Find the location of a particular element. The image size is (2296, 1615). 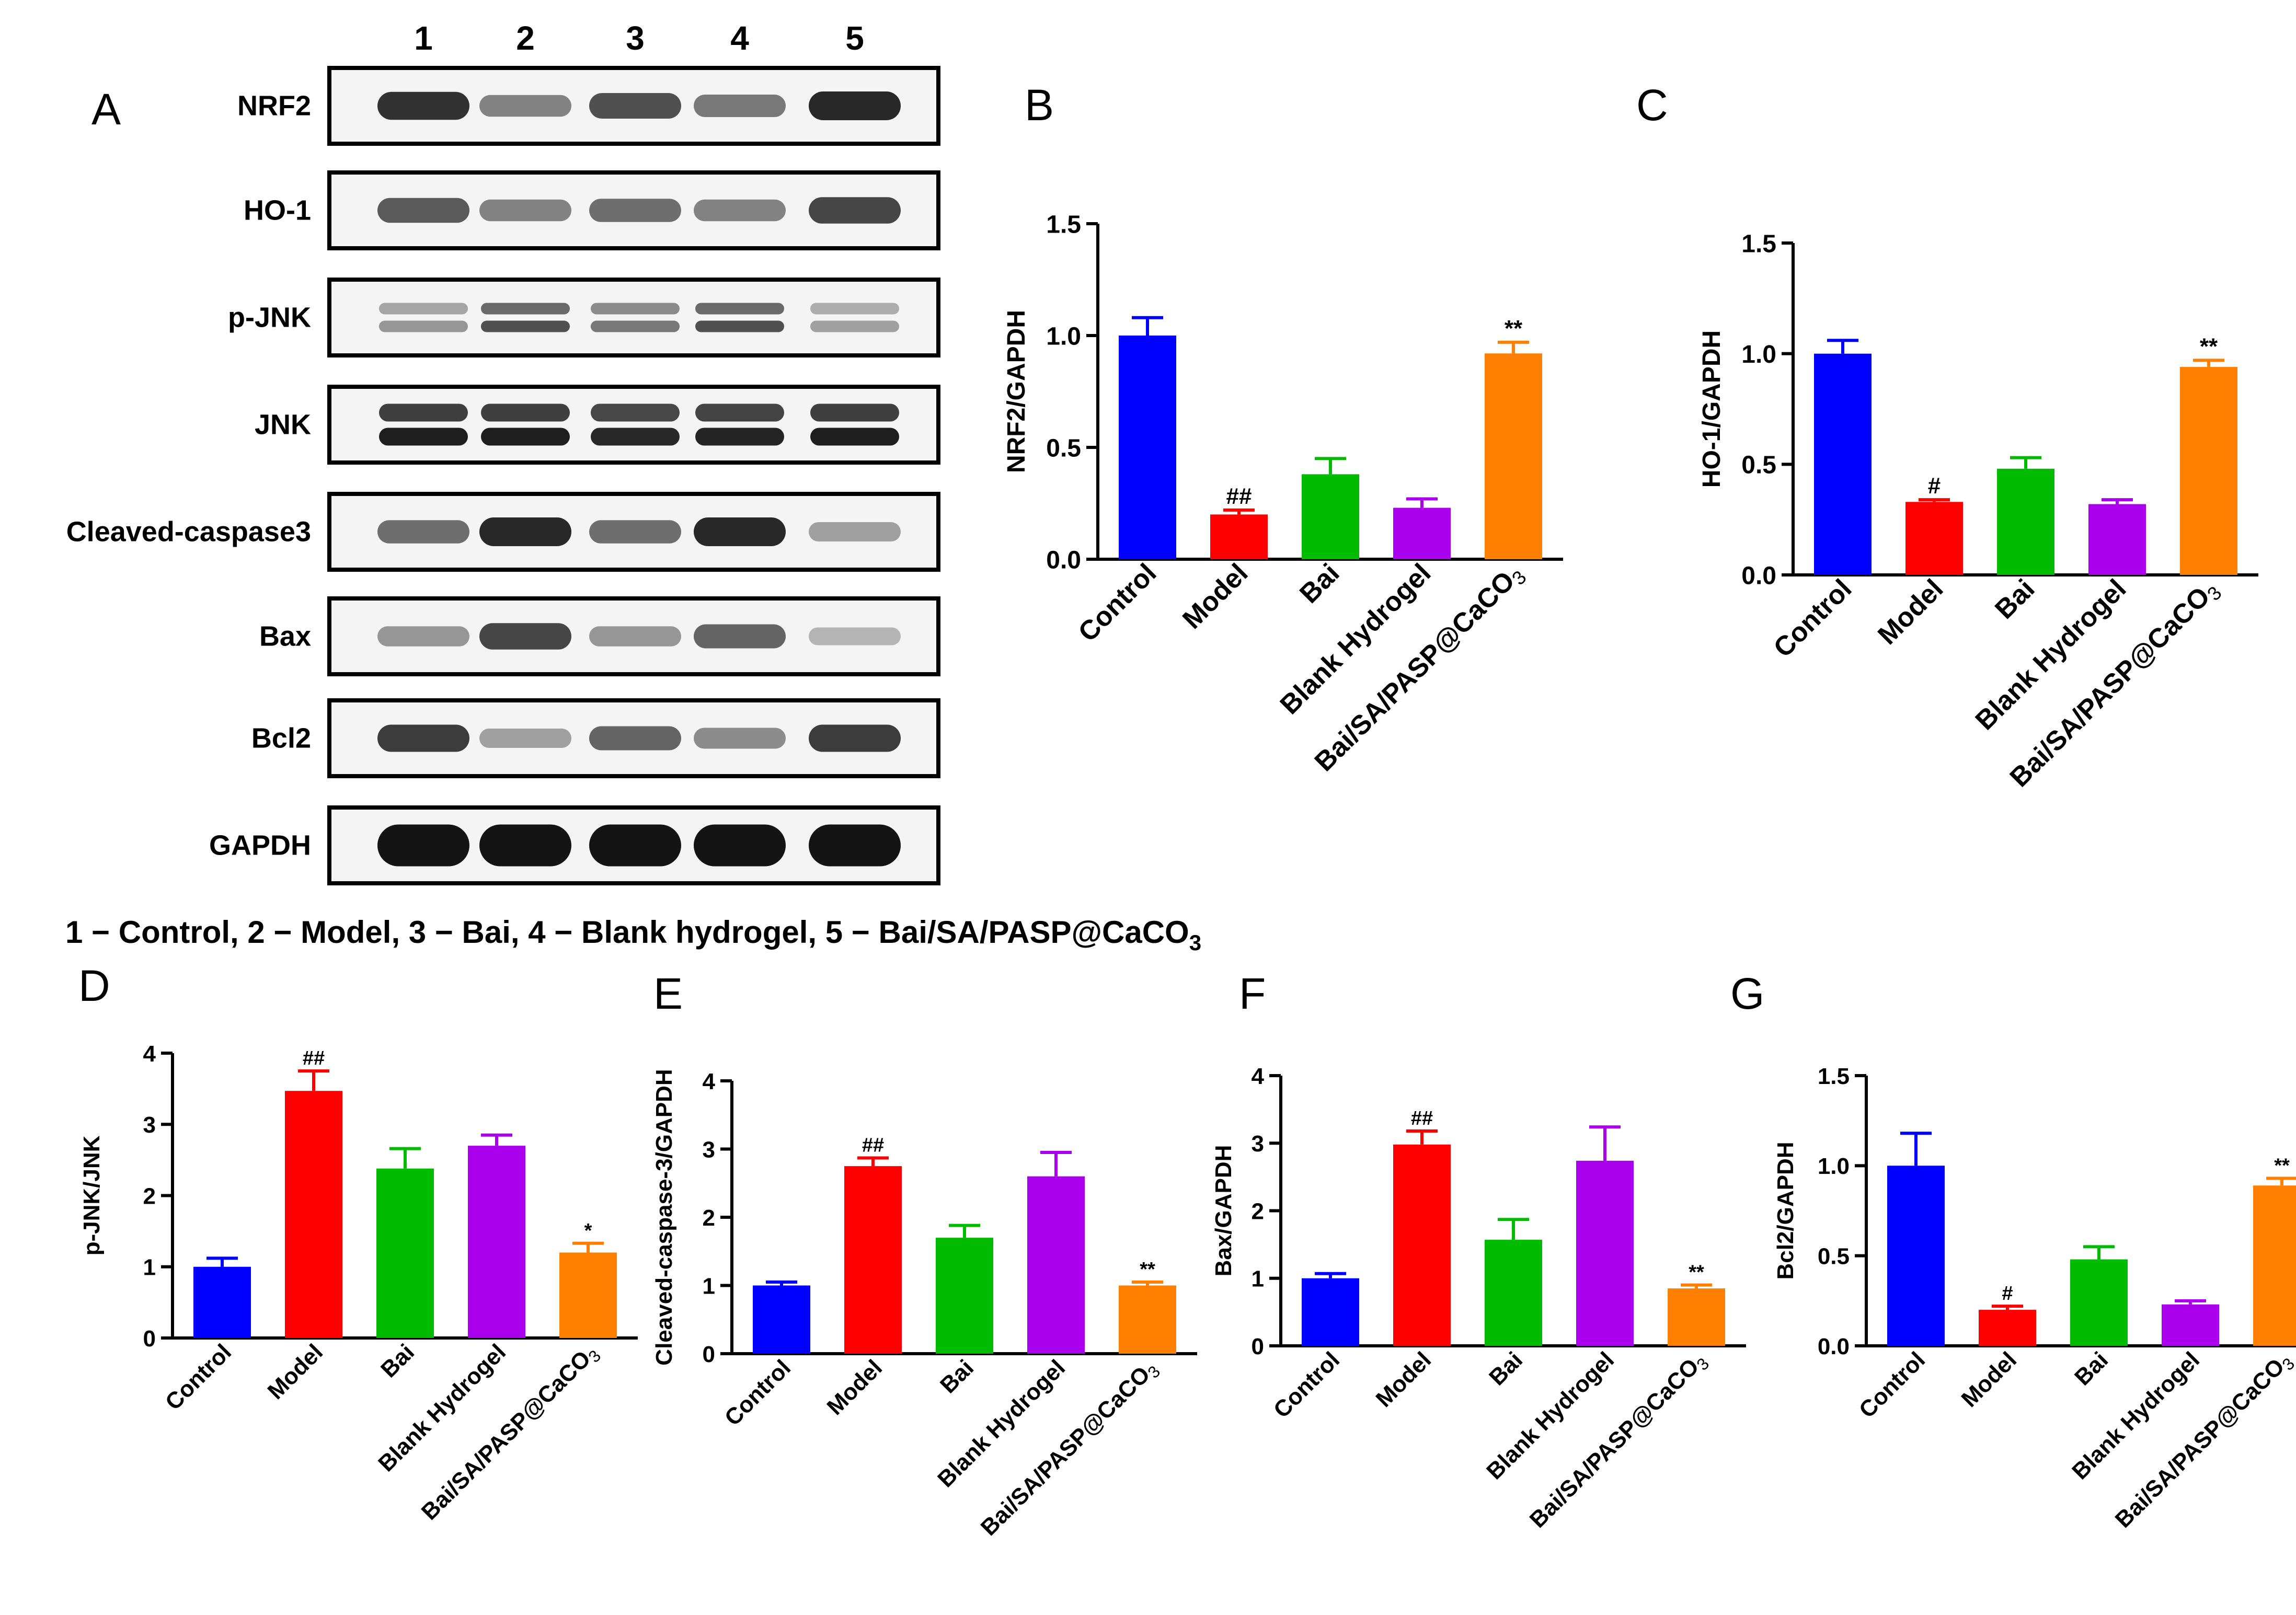

y-tick-label: 0 is located at coordinates (1258, 1346).